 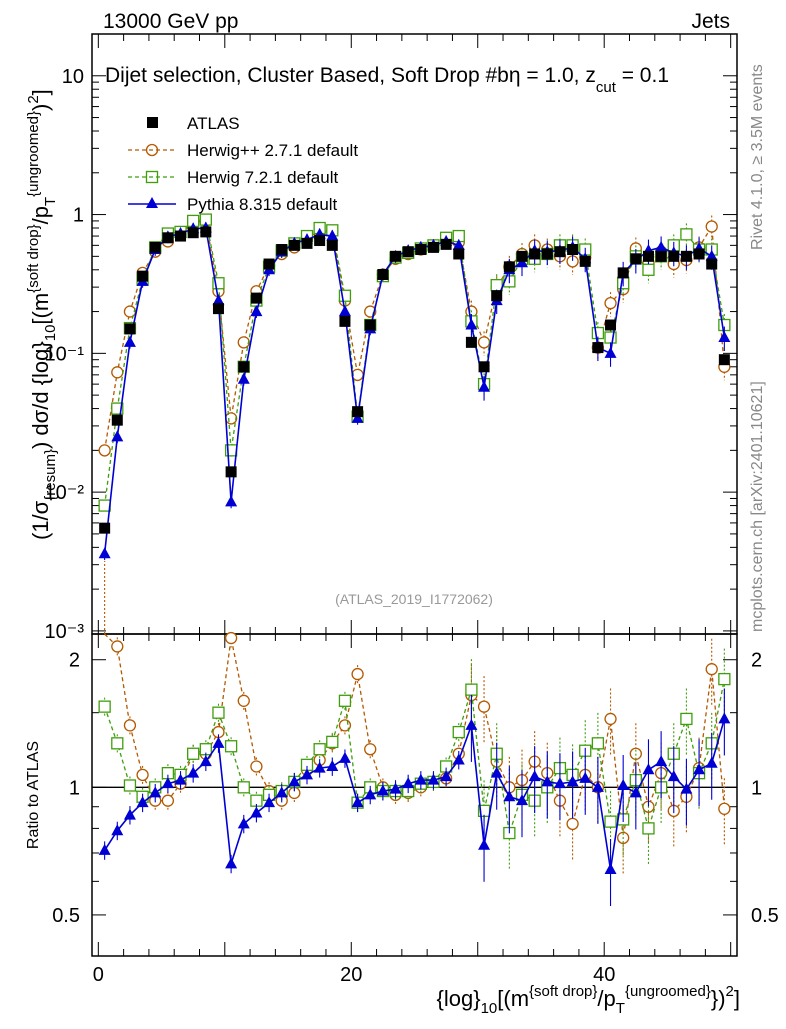 I want to click on y-label-d: /p, so click(x=40, y=215).